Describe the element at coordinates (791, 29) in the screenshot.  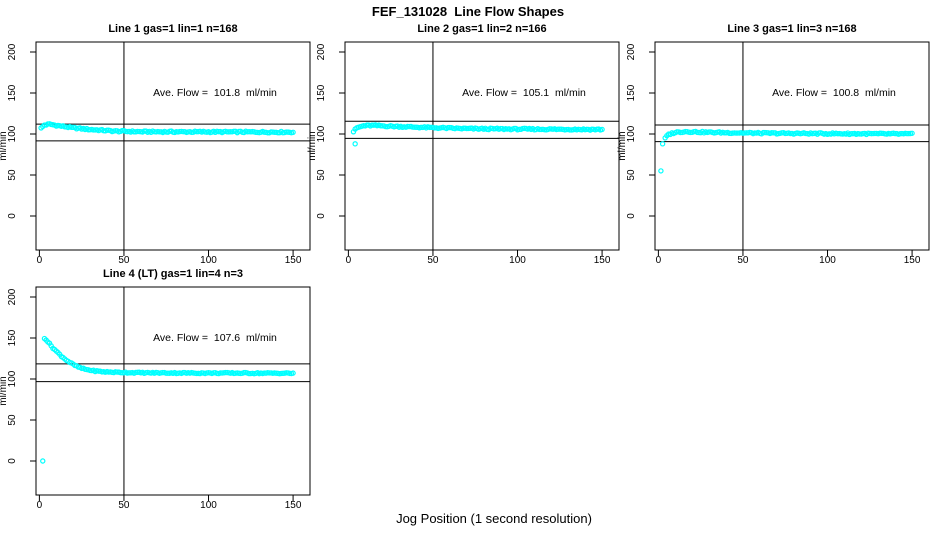
I see `panel-title: Line 3 gas=1 lin=3 n=168` at that location.